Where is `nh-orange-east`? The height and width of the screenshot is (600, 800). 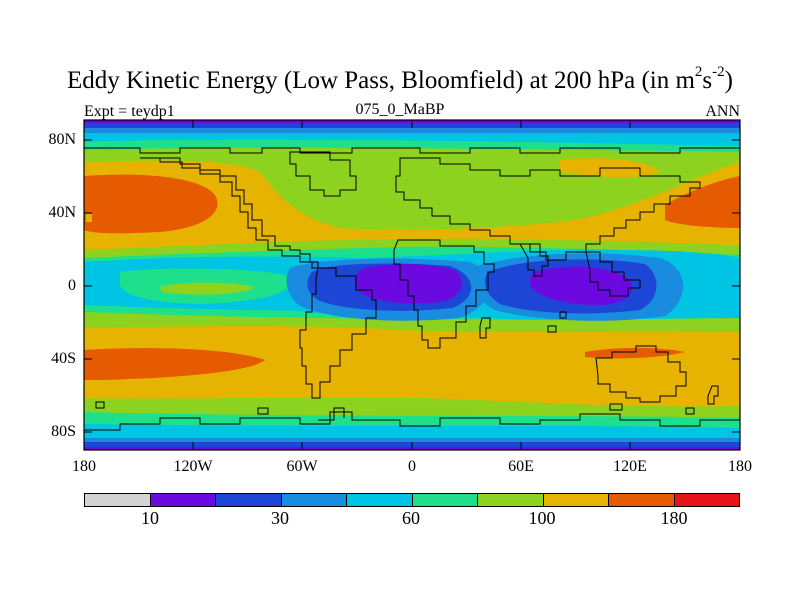
nh-orange-east is located at coordinates (702, 202).